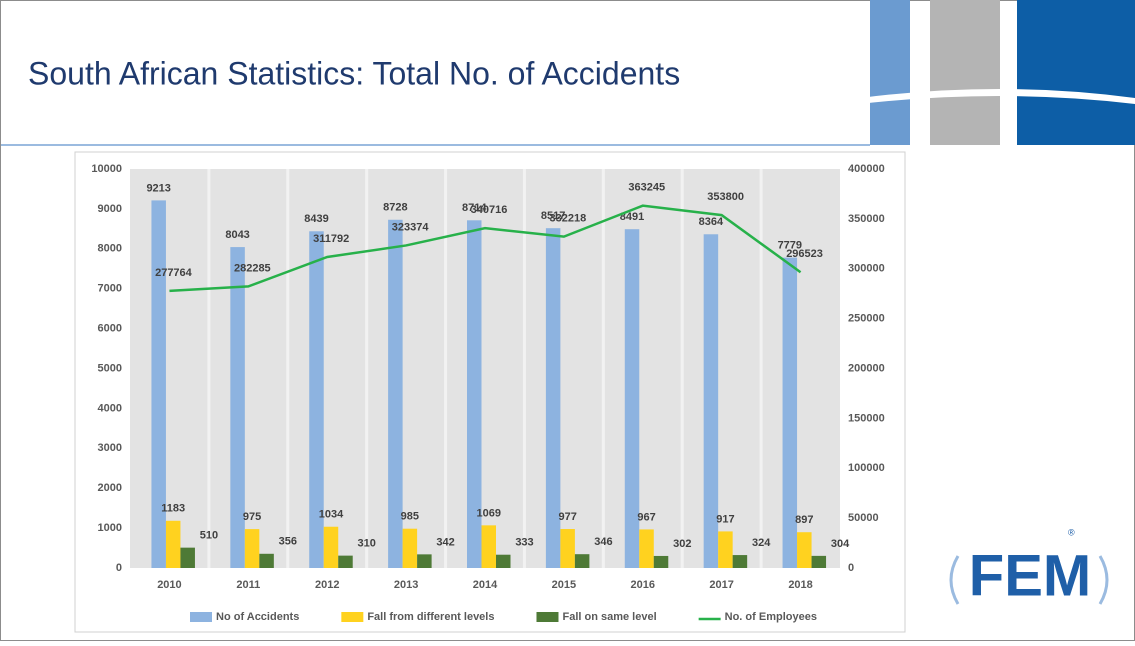 The height and width of the screenshot is (646, 1135). I want to click on y-tick-label: 7000, so click(110, 289).